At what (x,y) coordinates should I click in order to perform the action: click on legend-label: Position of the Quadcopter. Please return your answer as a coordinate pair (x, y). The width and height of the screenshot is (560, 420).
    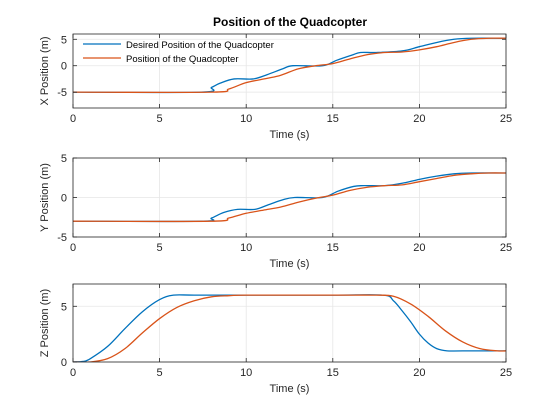
    Looking at the image, I should click on (182, 59).